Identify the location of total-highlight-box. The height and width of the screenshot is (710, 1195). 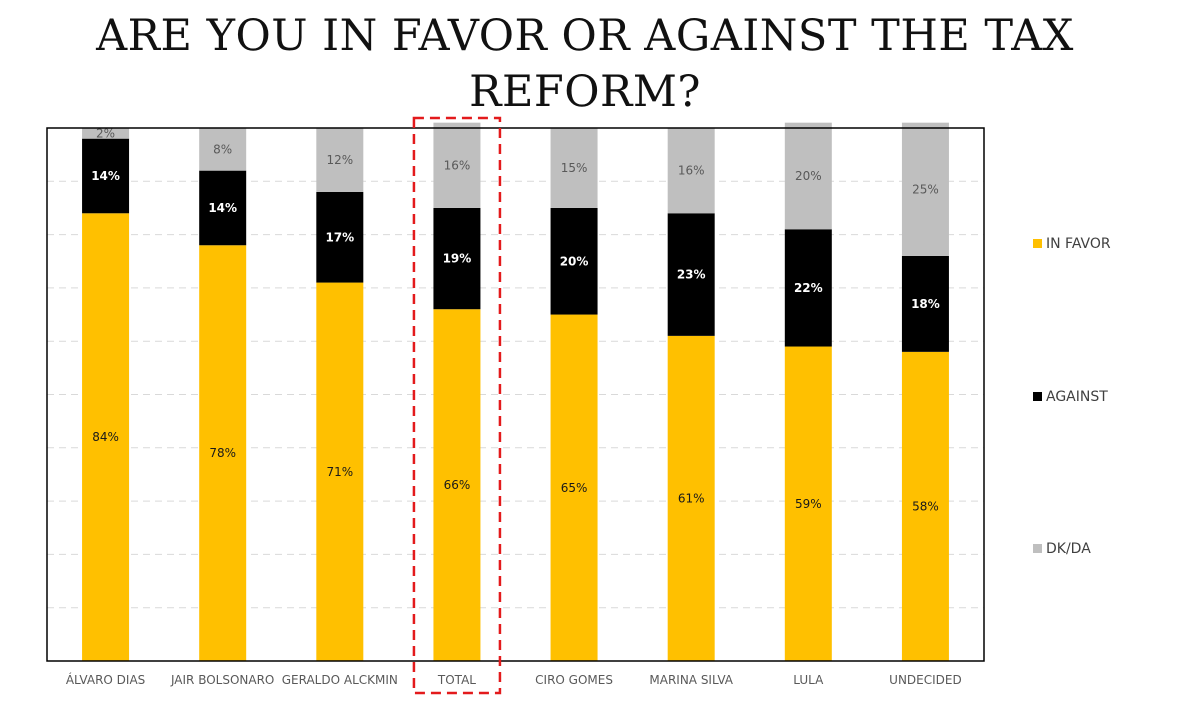
(457, 405).